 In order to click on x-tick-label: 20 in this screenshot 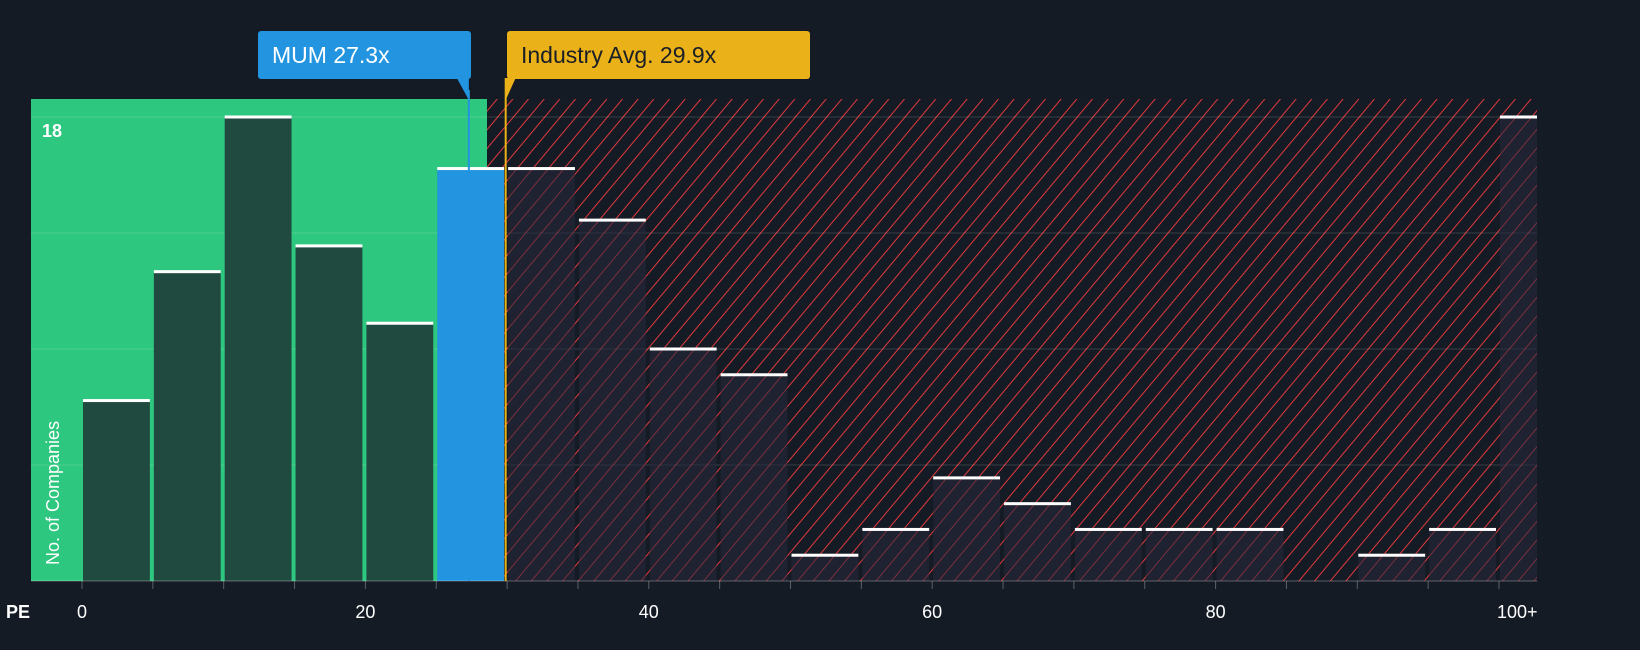, I will do `click(365, 612)`.